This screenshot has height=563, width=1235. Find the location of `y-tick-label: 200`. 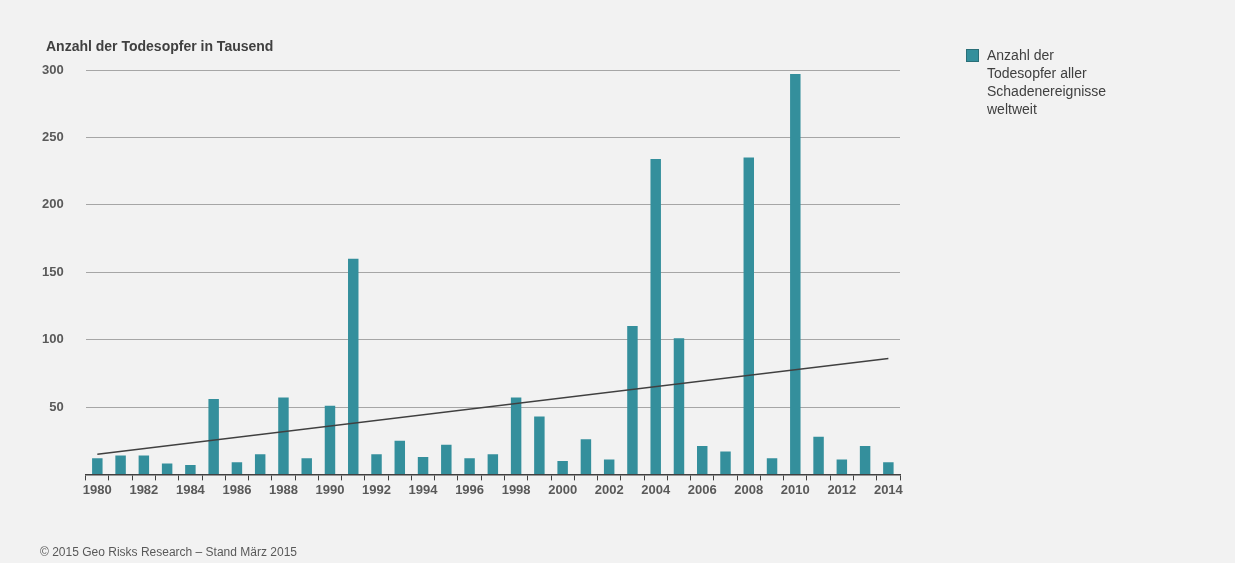

y-tick-label: 200 is located at coordinates (52, 204).